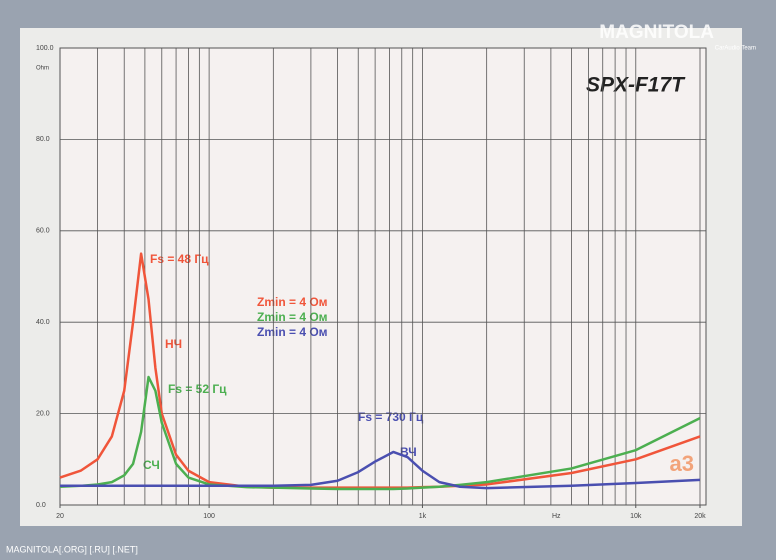  I want to click on annotation: Fs = 48 Гц, so click(179, 259).